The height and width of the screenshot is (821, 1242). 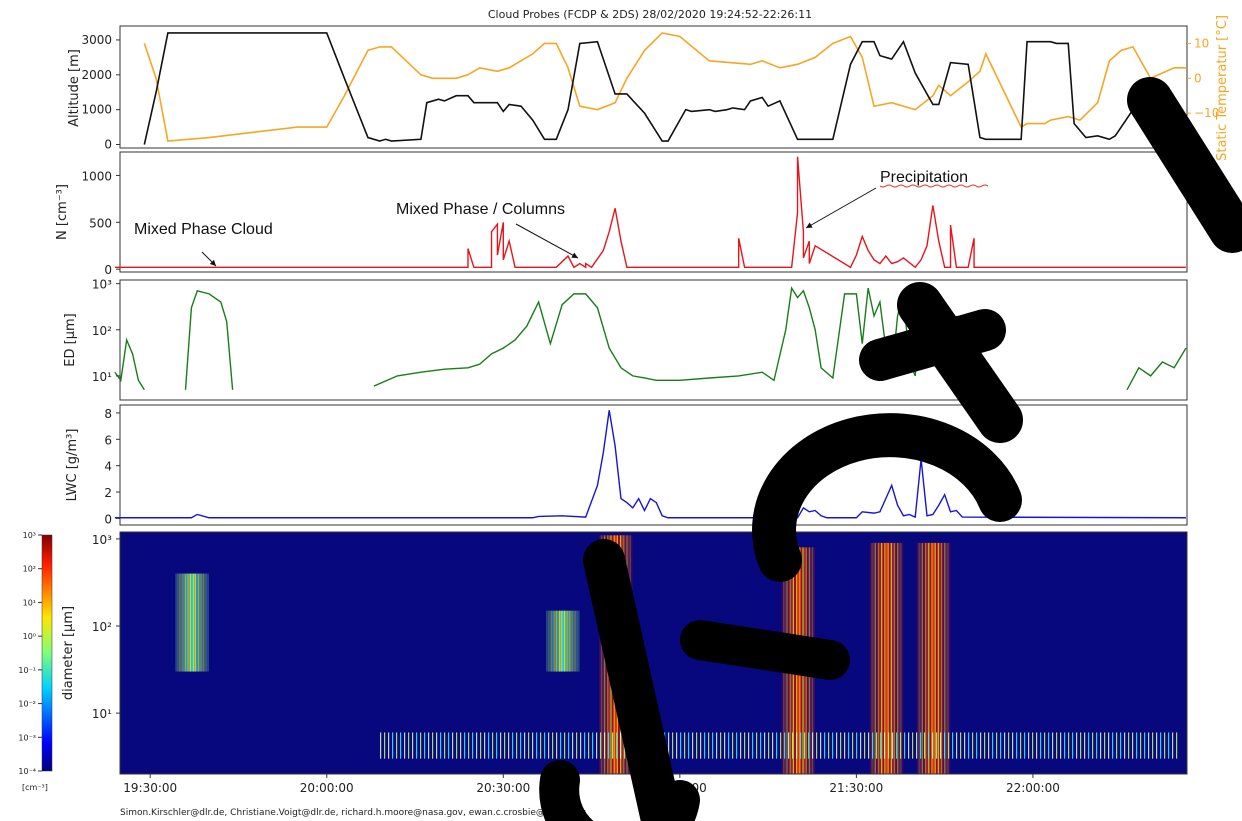 What do you see at coordinates (653, 212) in the screenshot?
I see `panel-frame-number` at bounding box center [653, 212].